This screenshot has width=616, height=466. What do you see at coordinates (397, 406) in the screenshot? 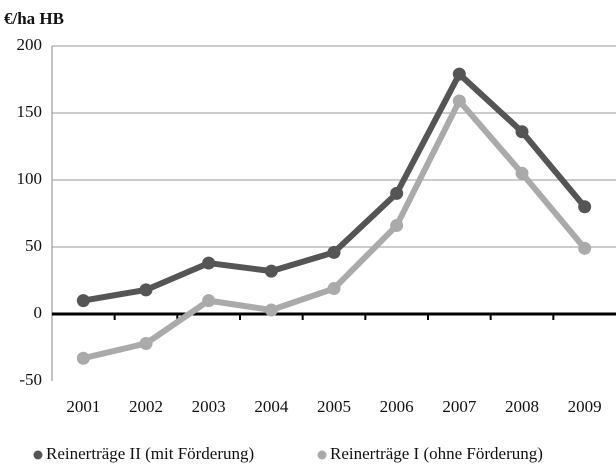
I see `x-tick-label: 2006` at bounding box center [397, 406].